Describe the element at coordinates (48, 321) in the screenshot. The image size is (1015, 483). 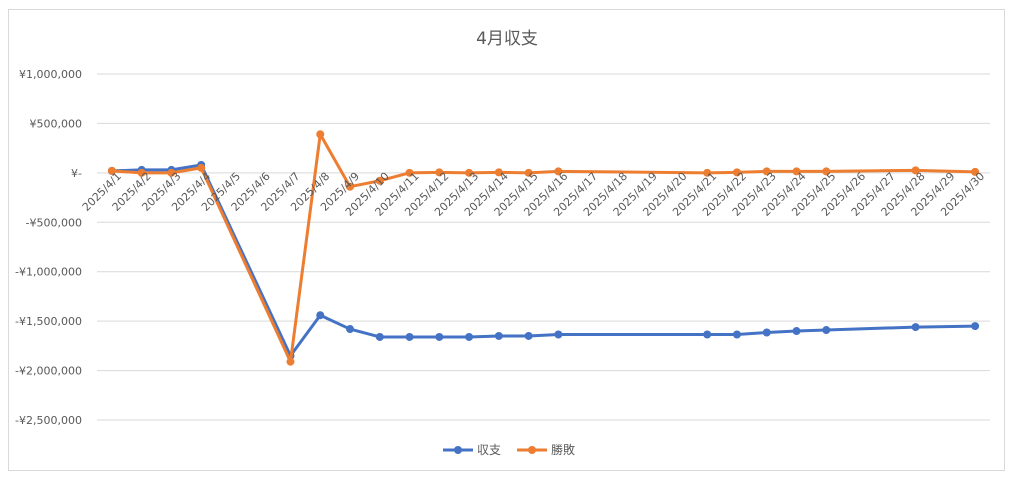
I see `y-tick-label: -¥1,500,000` at that location.